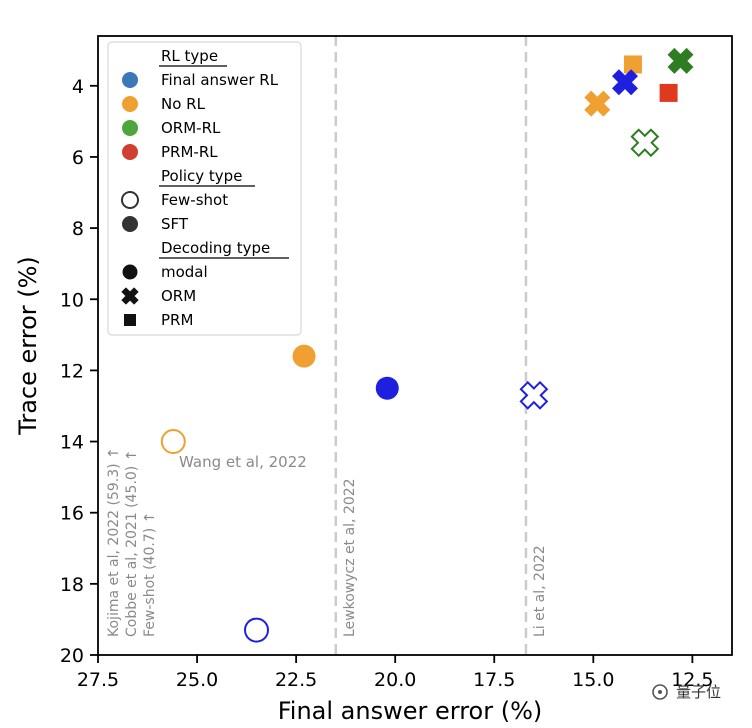 This screenshot has width=752, height=728. Describe the element at coordinates (189, 152) in the screenshot. I see `legend-label-rl-3: PRM-RL` at that location.